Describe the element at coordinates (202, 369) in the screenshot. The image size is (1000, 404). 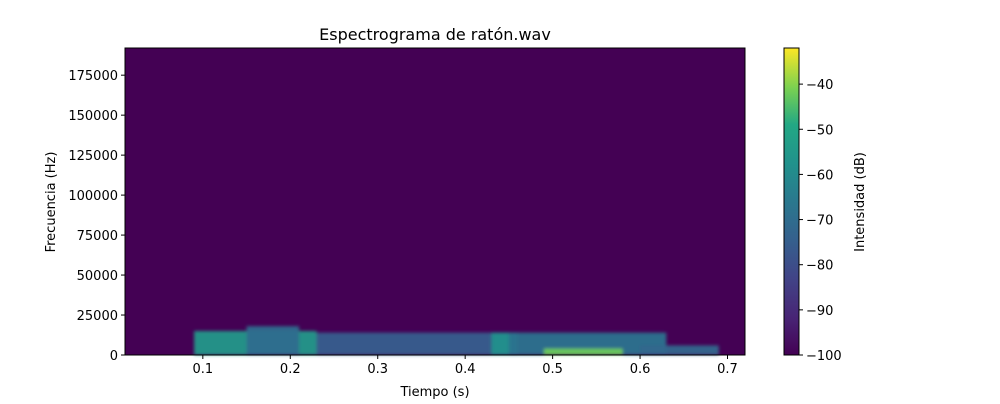
I see `x-tick-label: 0.1` at that location.